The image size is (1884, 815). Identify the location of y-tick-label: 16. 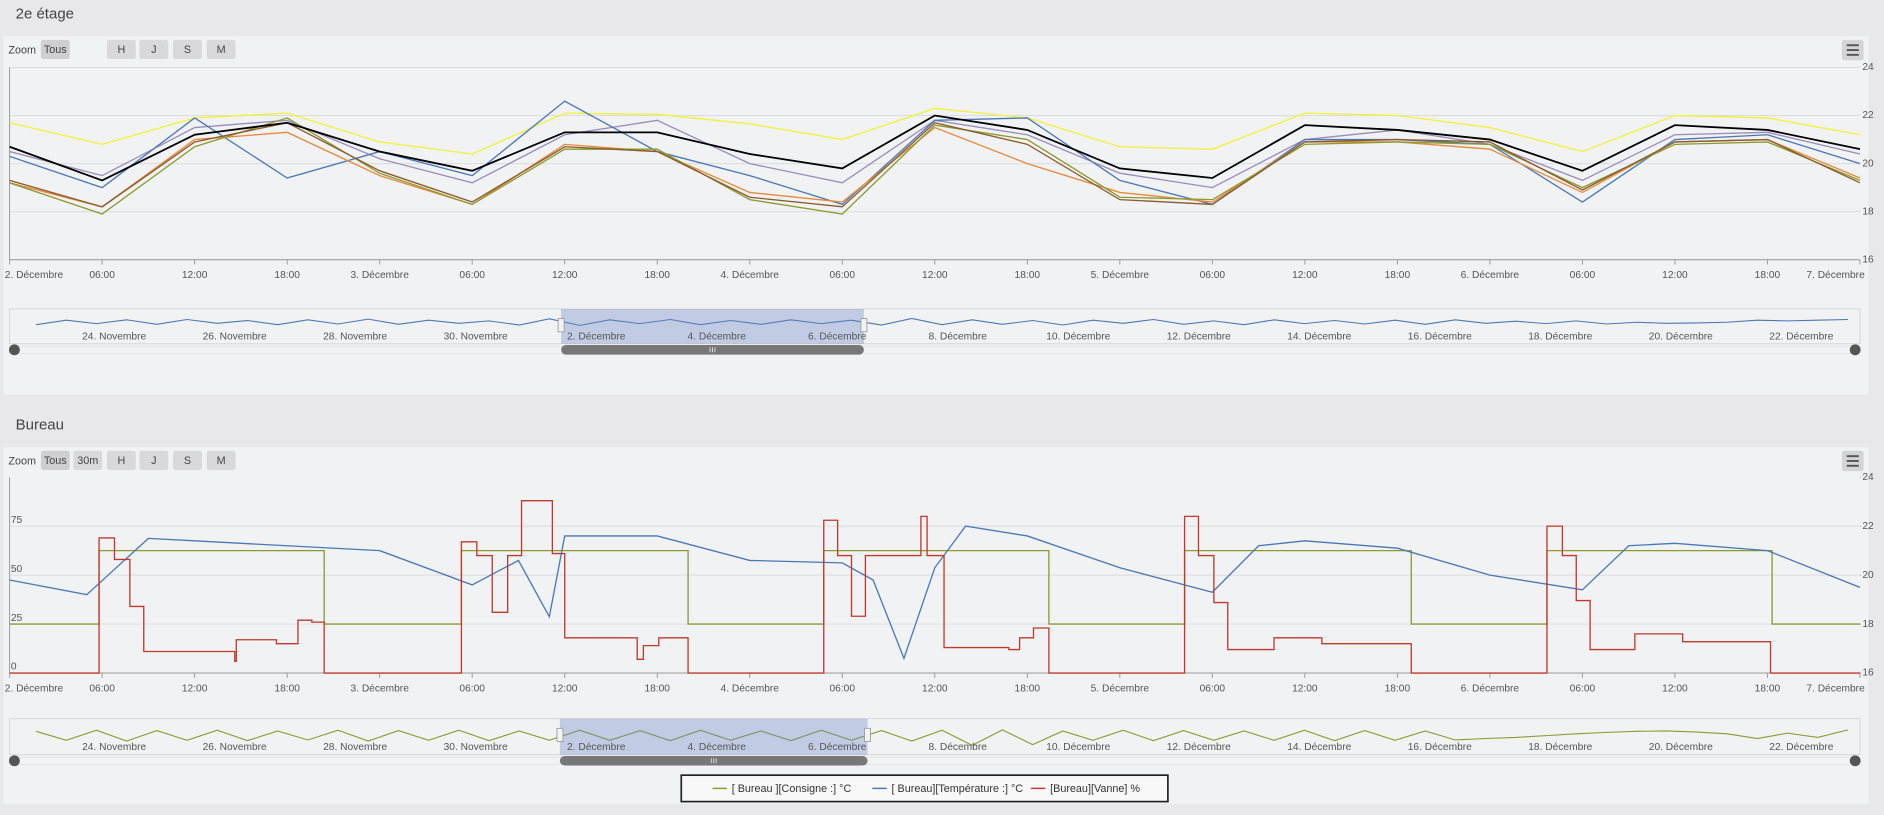
(1868, 259).